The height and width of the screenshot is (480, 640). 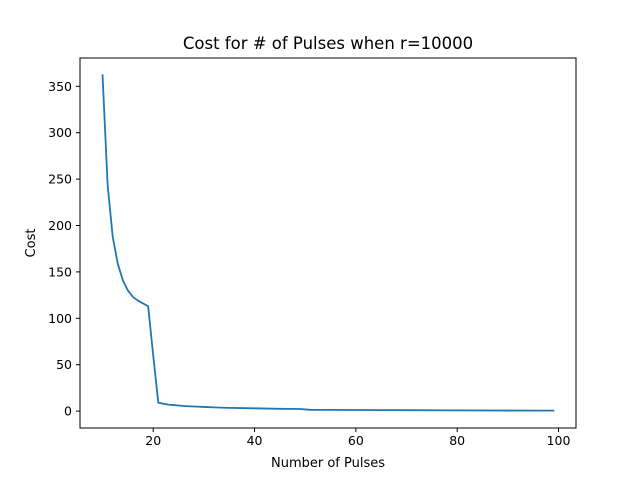 I want to click on y-tick-label: 100, so click(x=60, y=318).